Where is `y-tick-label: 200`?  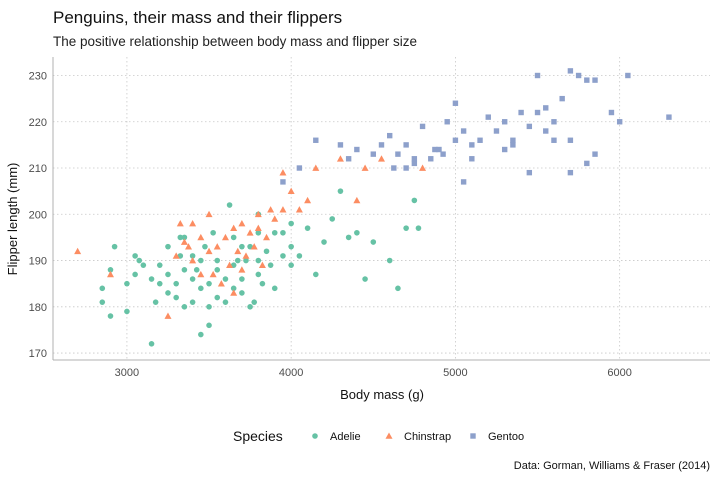
y-tick-label: 200 is located at coordinates (38, 215).